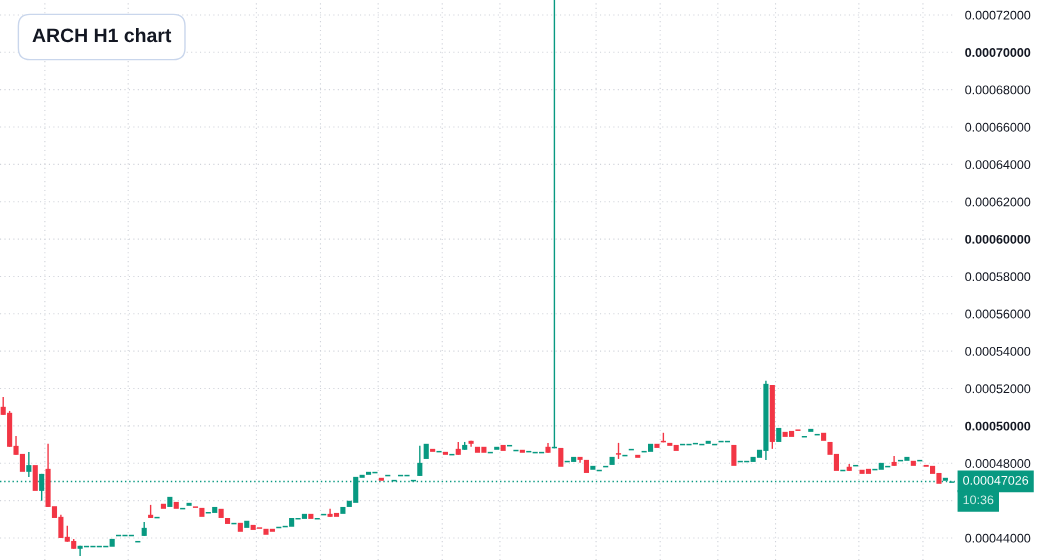 The height and width of the screenshot is (560, 1037). I want to click on y-tick-label: 0.00058000, so click(998, 277).